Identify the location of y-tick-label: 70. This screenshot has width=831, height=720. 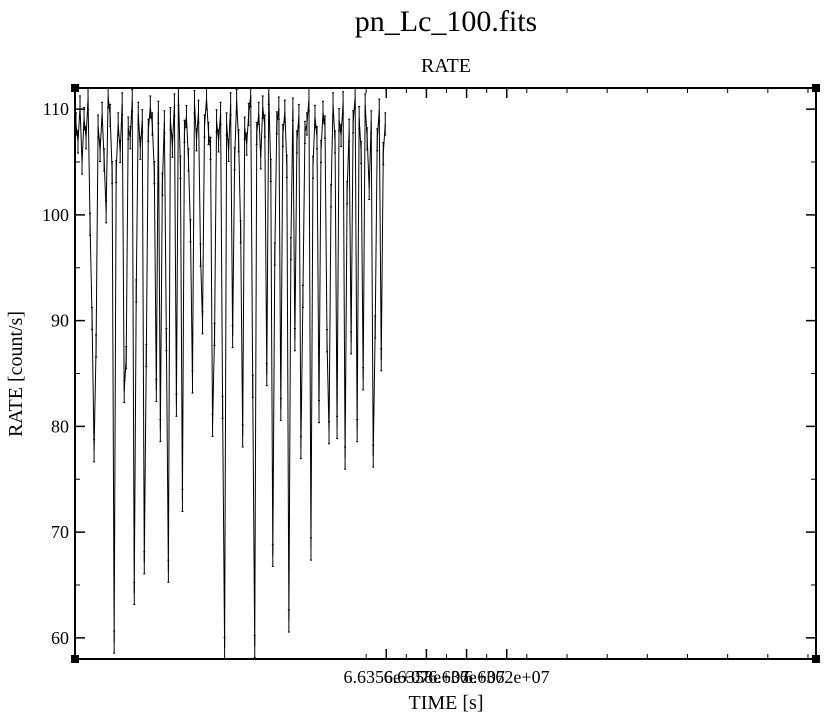
(60, 532).